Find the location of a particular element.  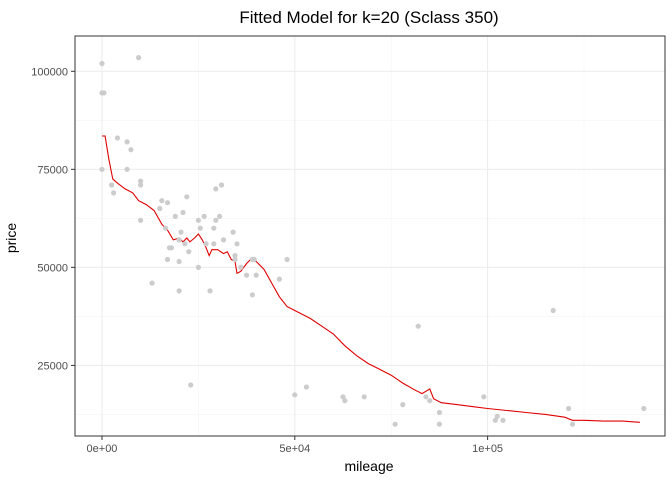

x-axis: 0e+00 5e+04 1e+05 is located at coordinates (295, 445).